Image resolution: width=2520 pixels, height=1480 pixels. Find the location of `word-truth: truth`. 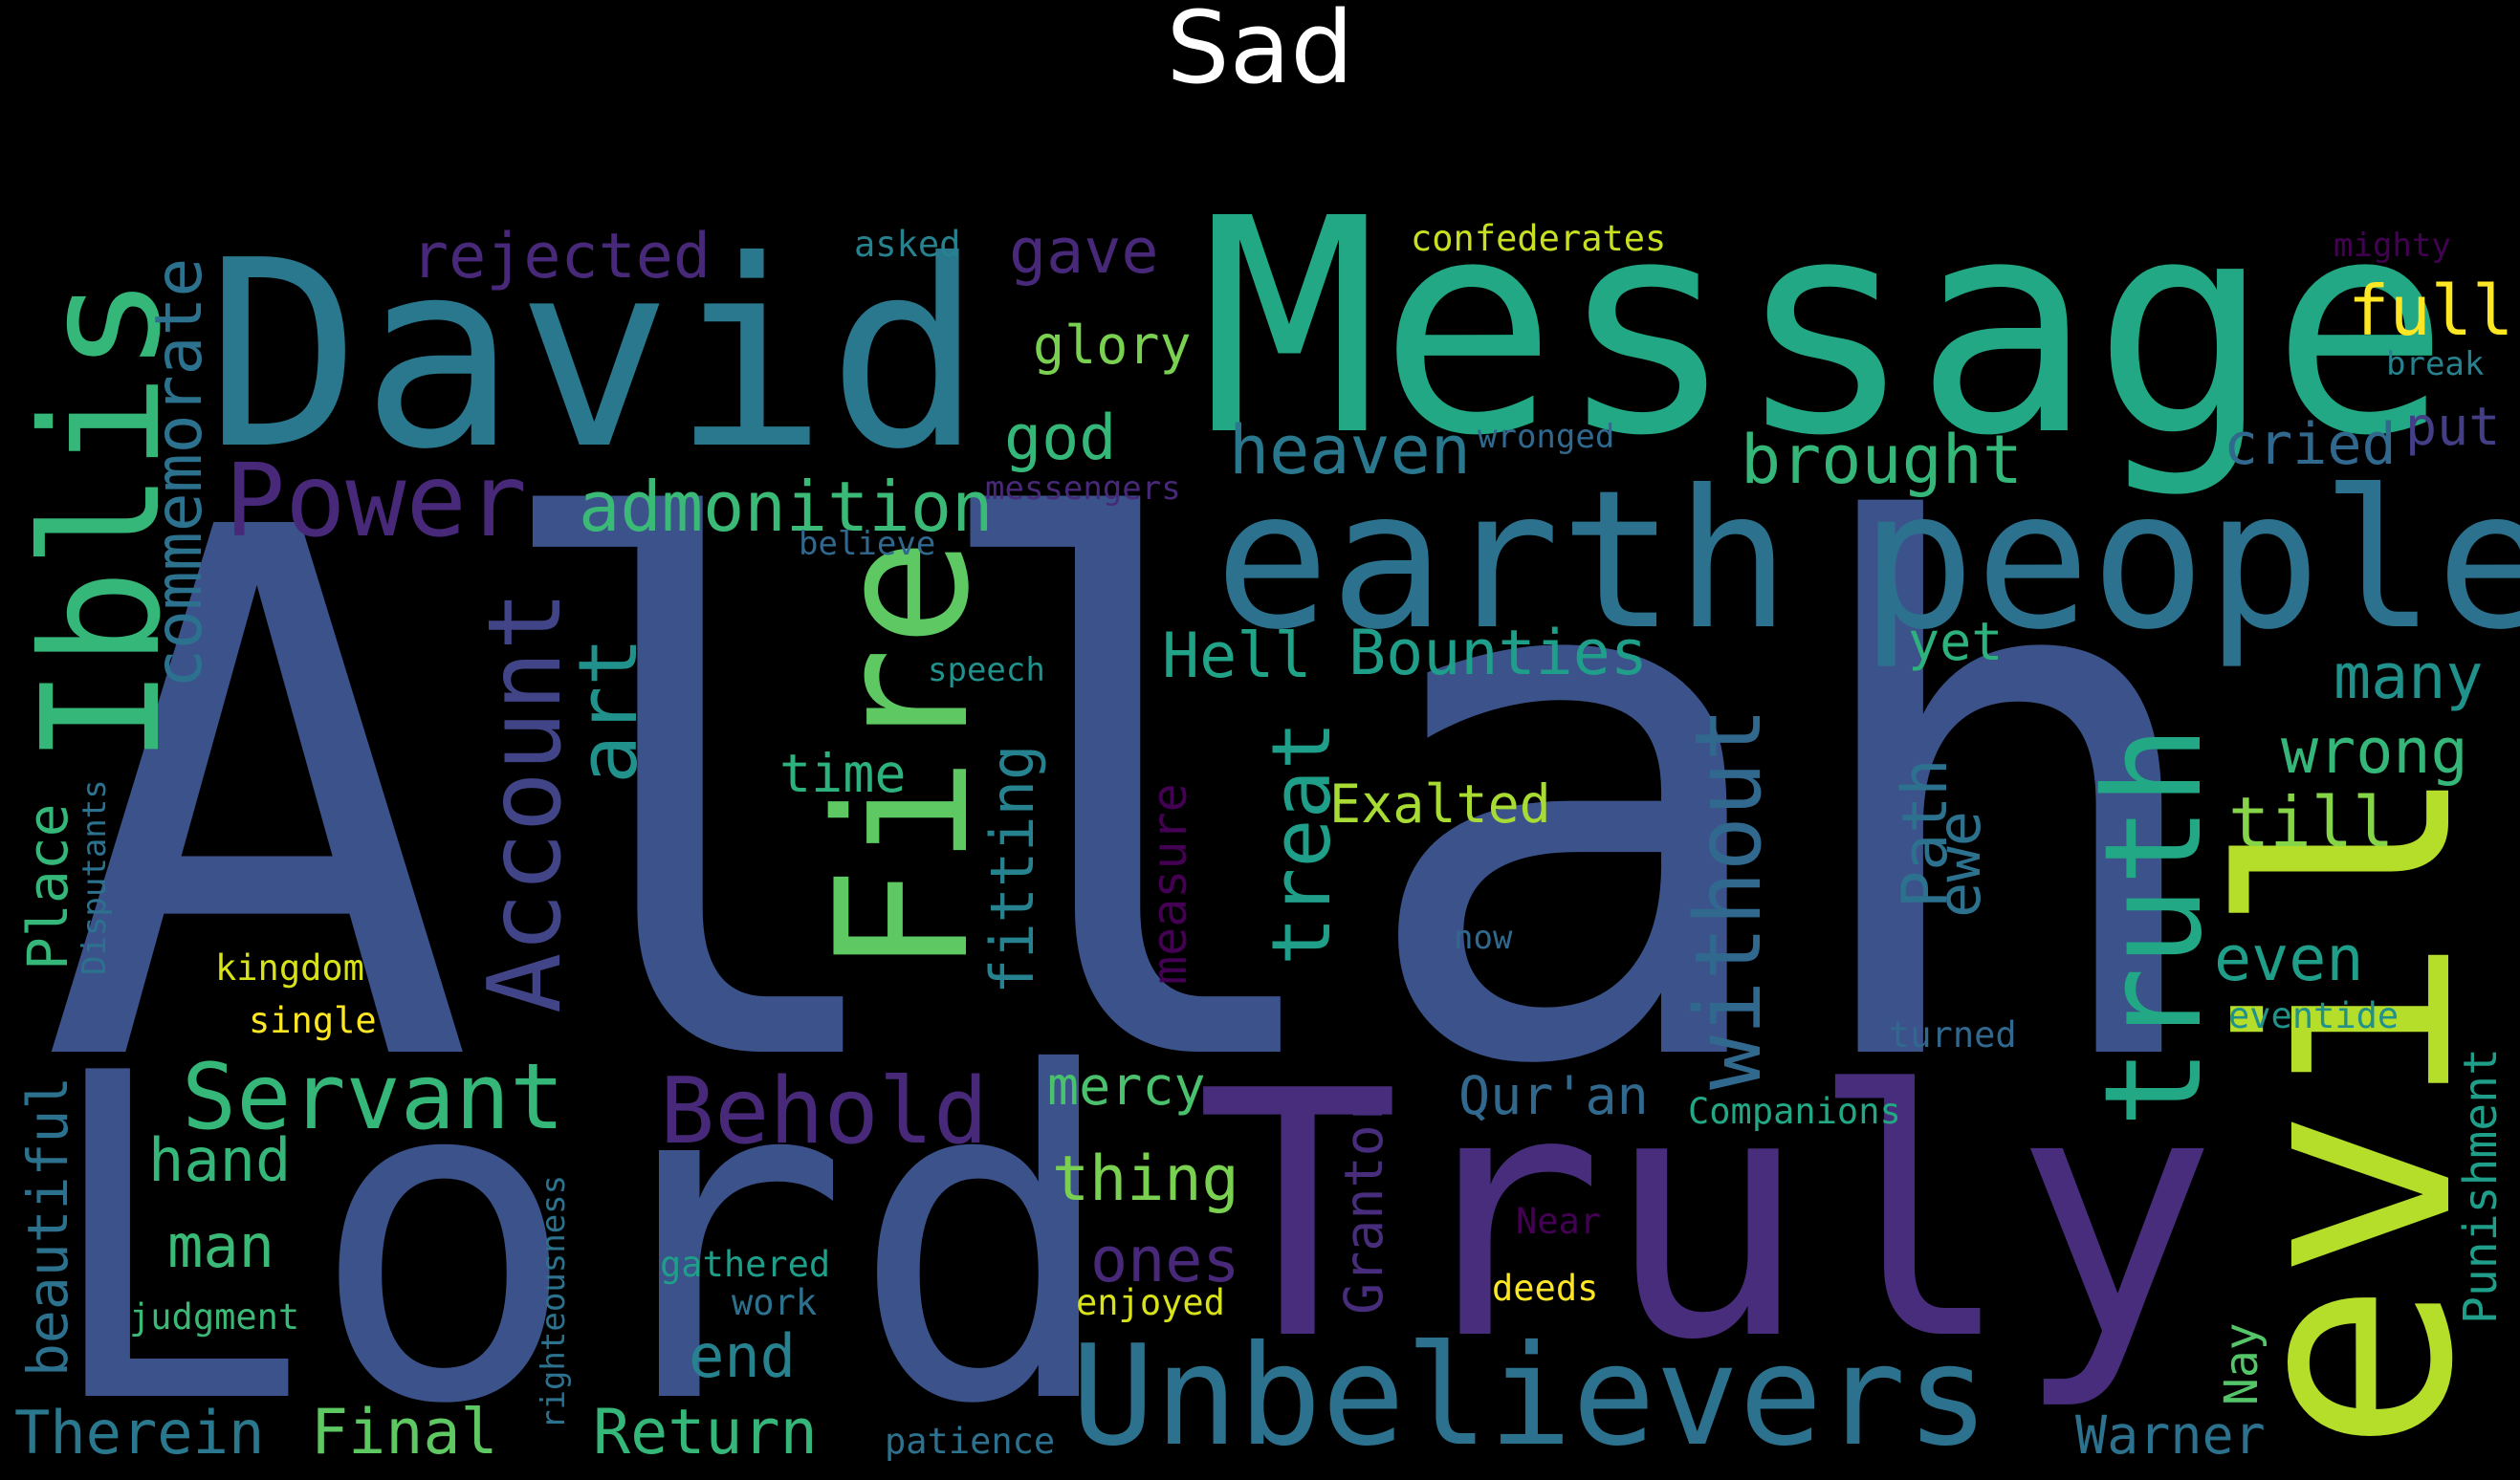

word-truth: truth is located at coordinates (2154, 927).